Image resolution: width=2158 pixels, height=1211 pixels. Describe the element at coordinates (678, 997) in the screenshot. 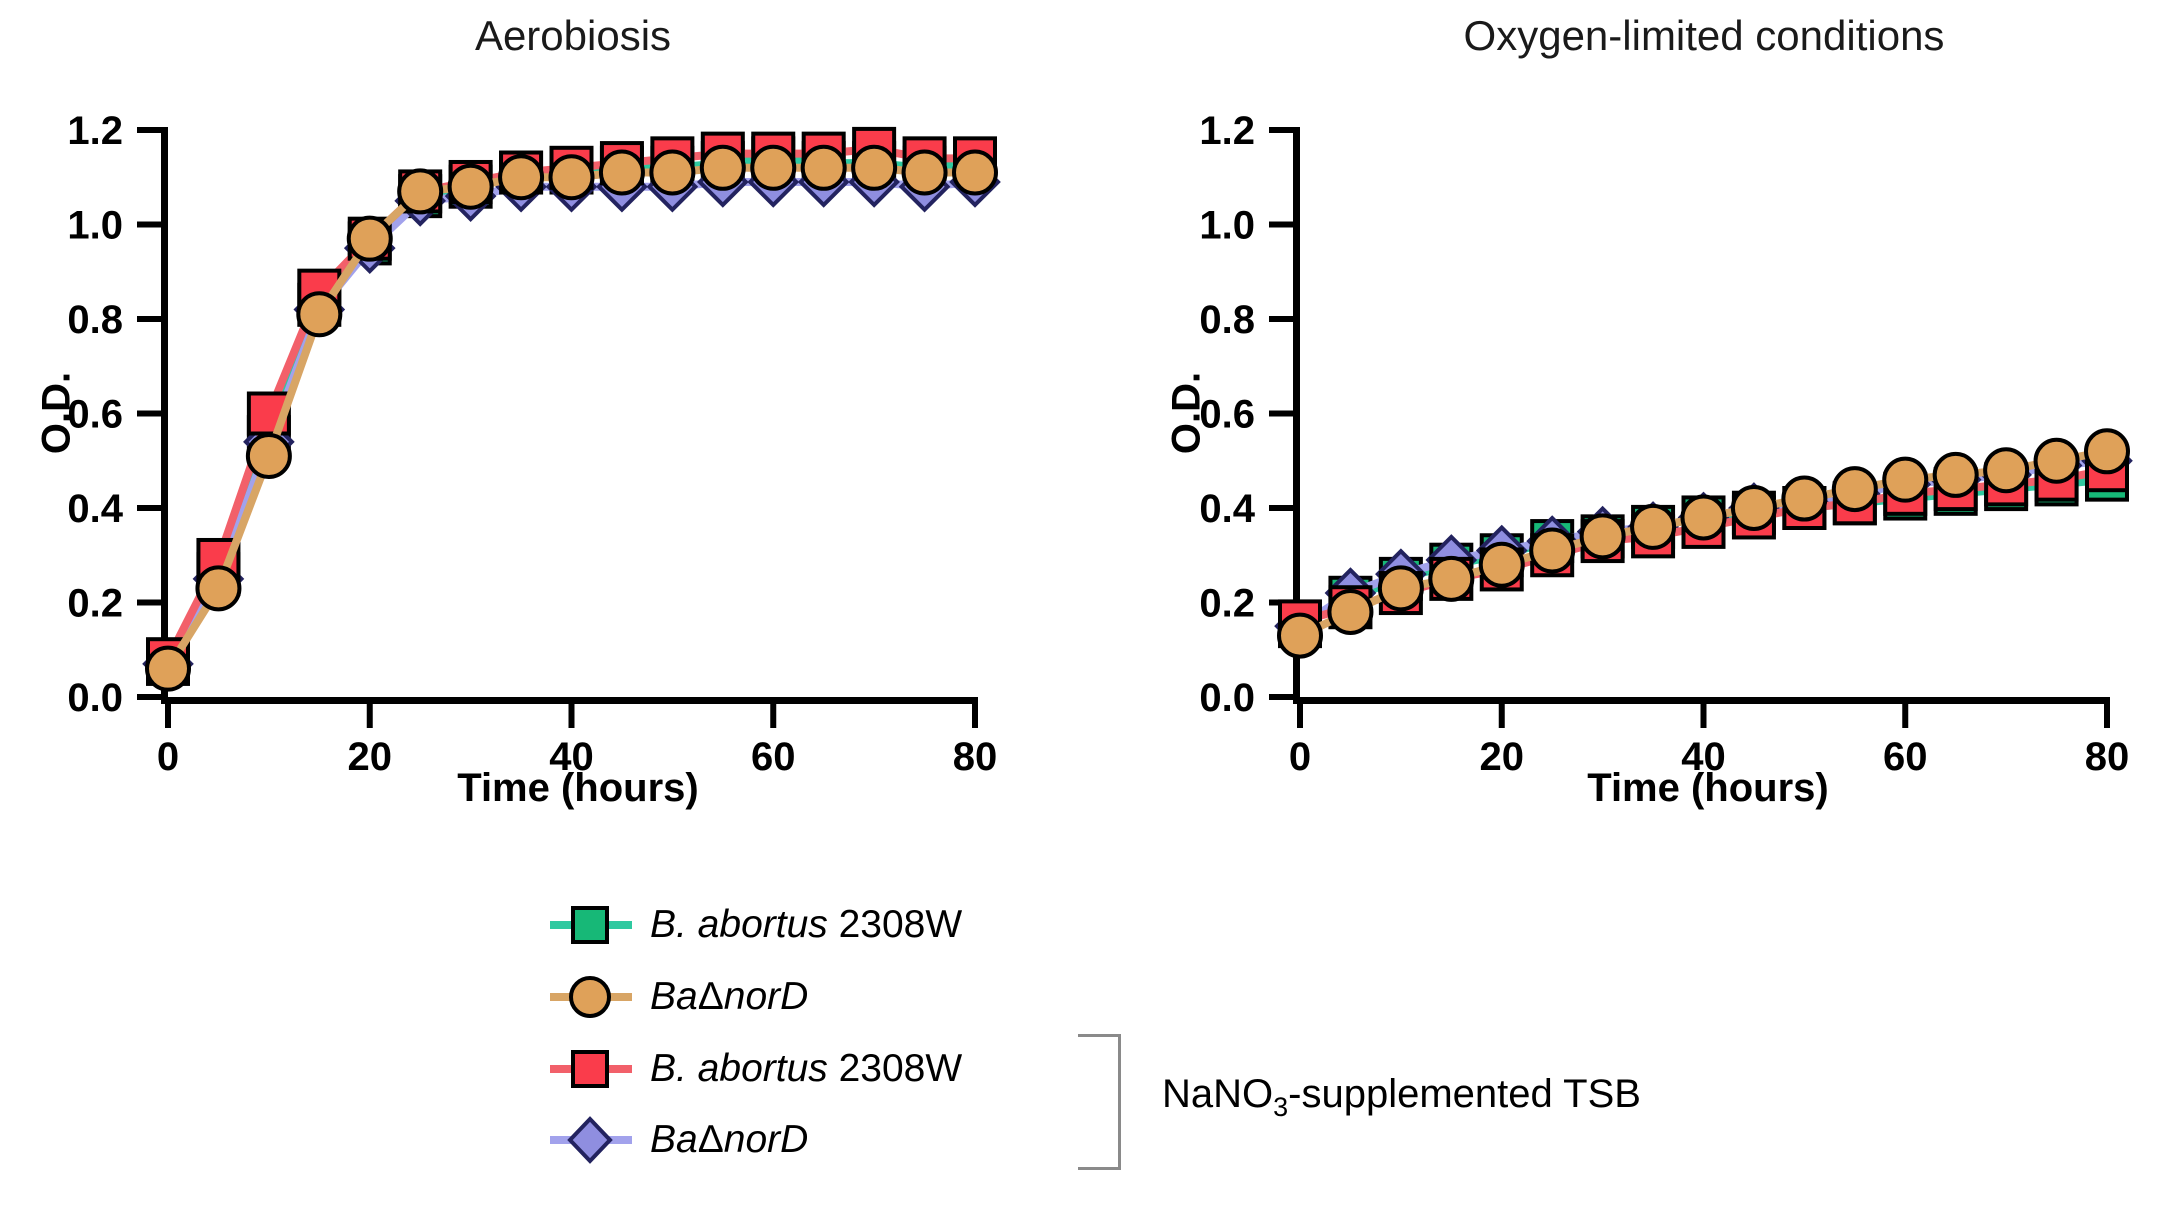

I see `legend-item-1: BaΔnorD` at that location.